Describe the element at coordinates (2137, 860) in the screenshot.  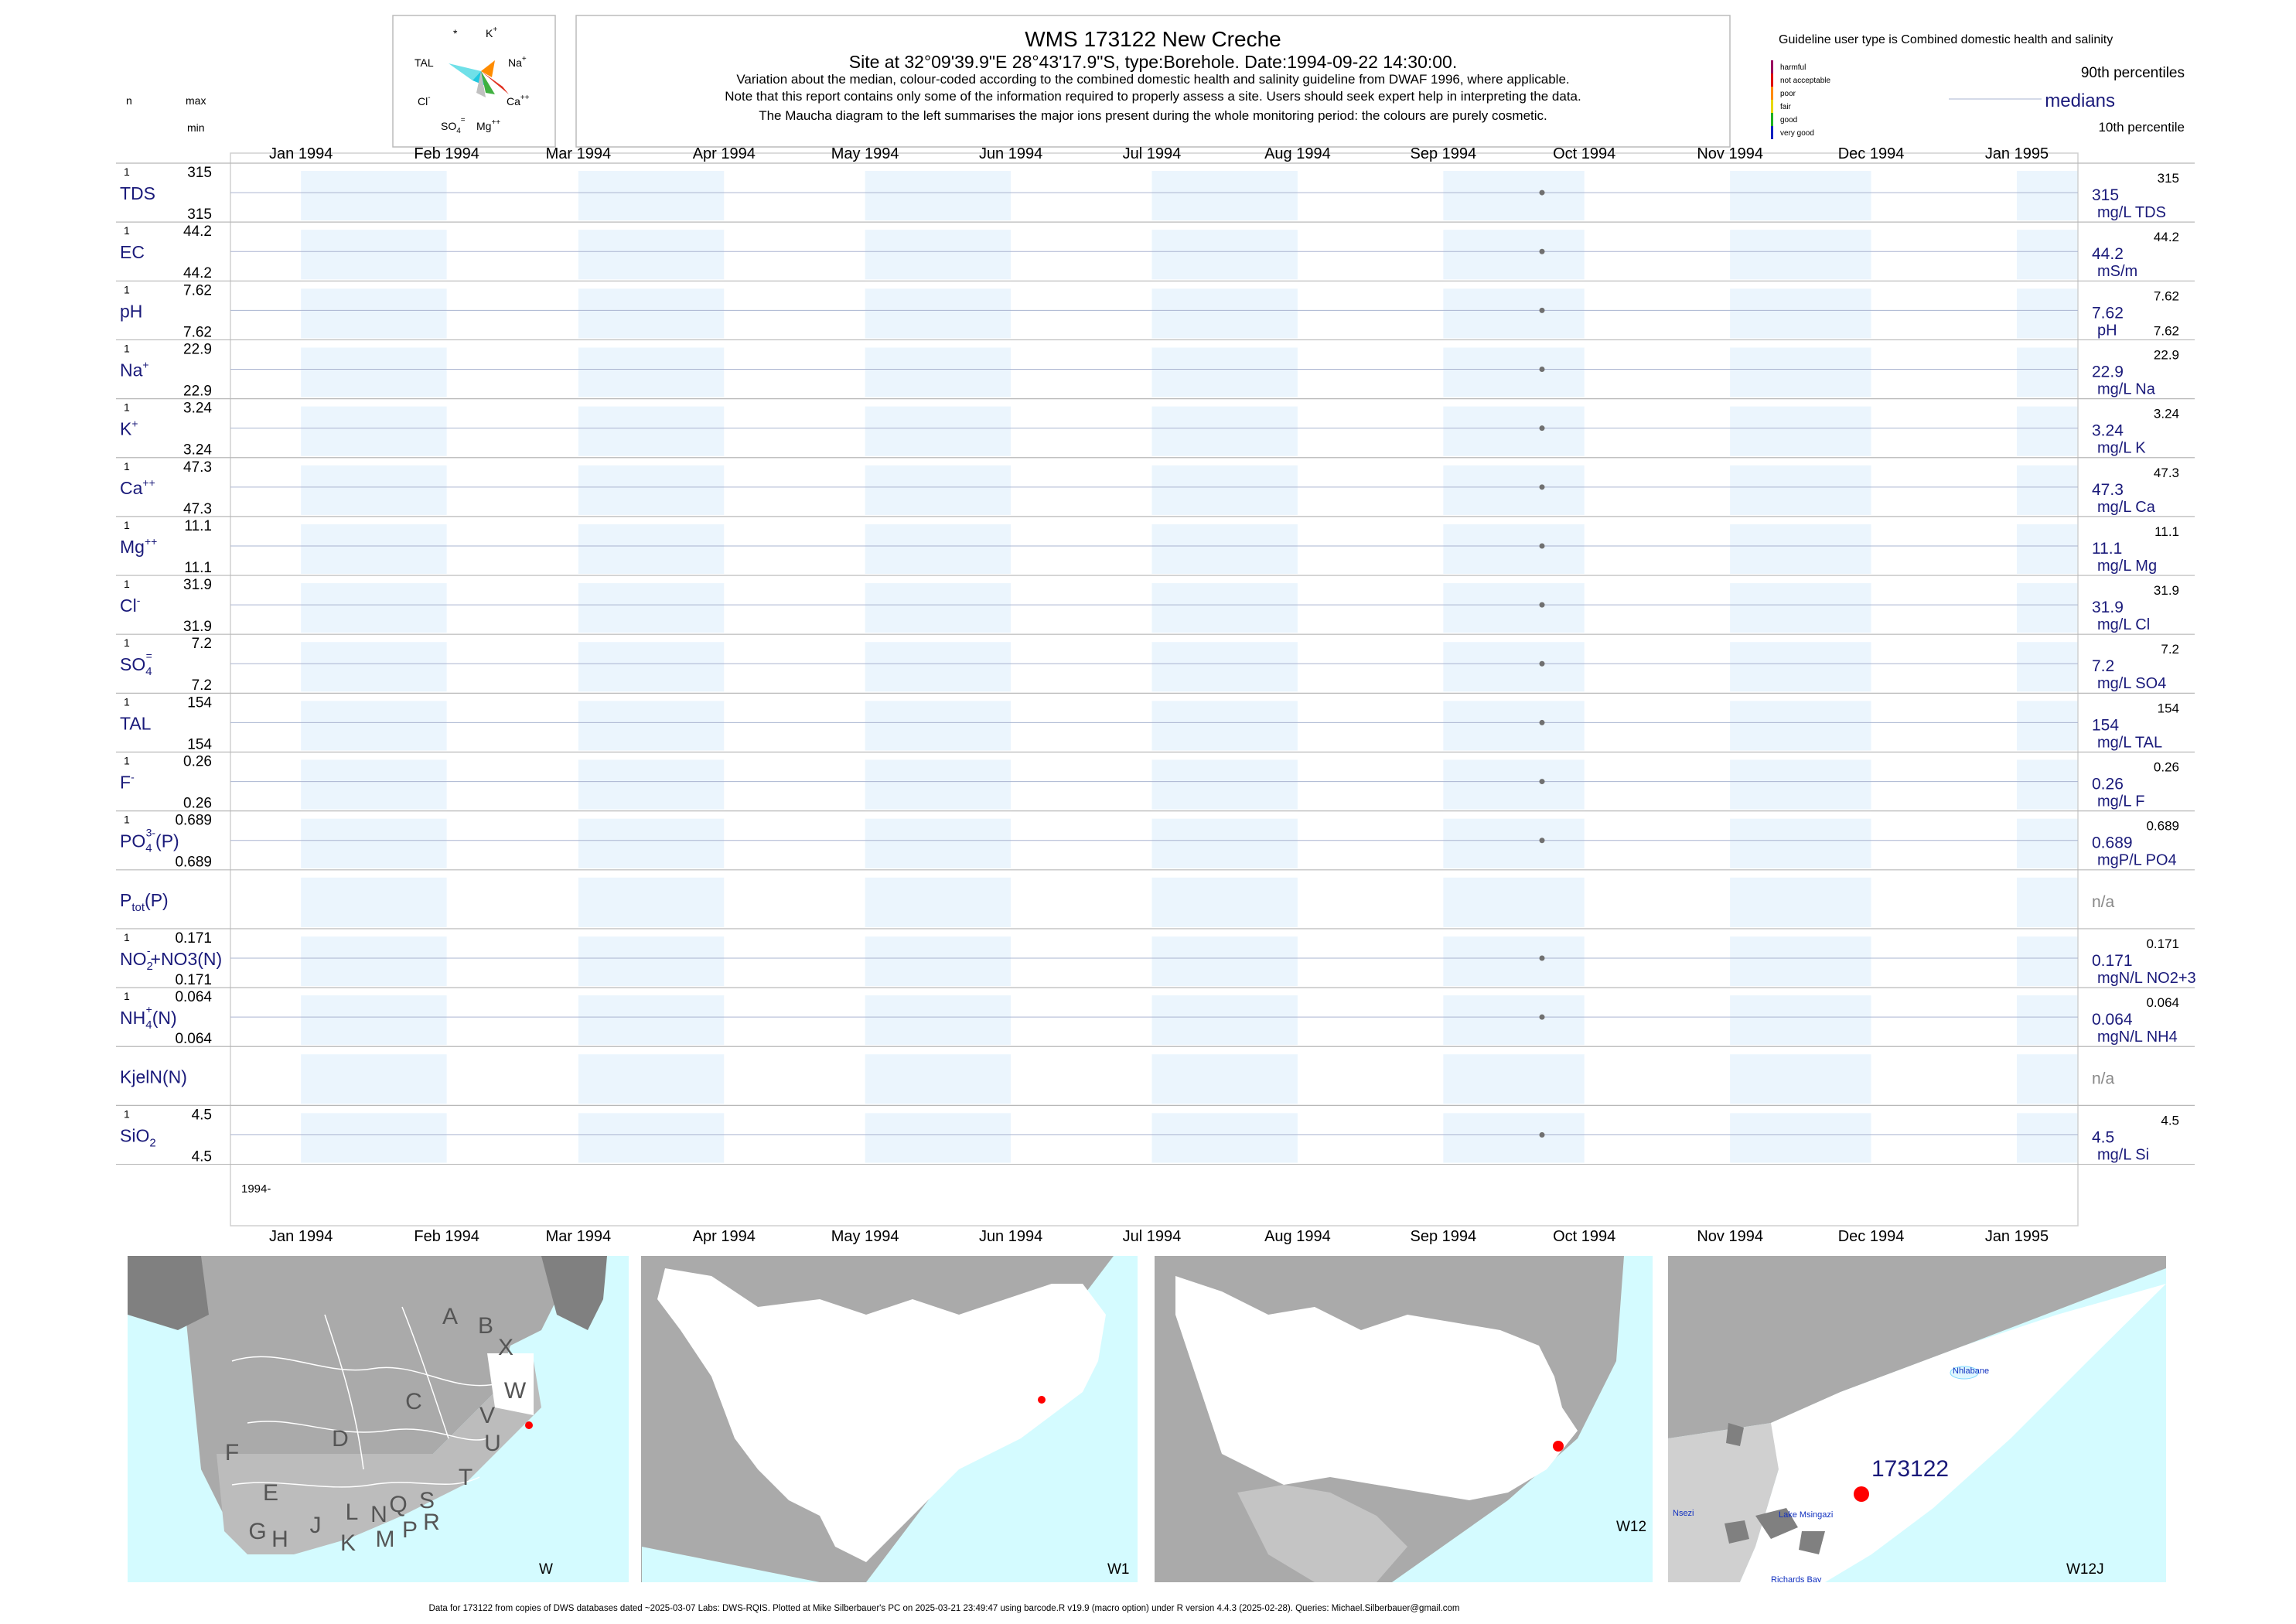
I see `row-unit: mgP/L PO4` at that location.